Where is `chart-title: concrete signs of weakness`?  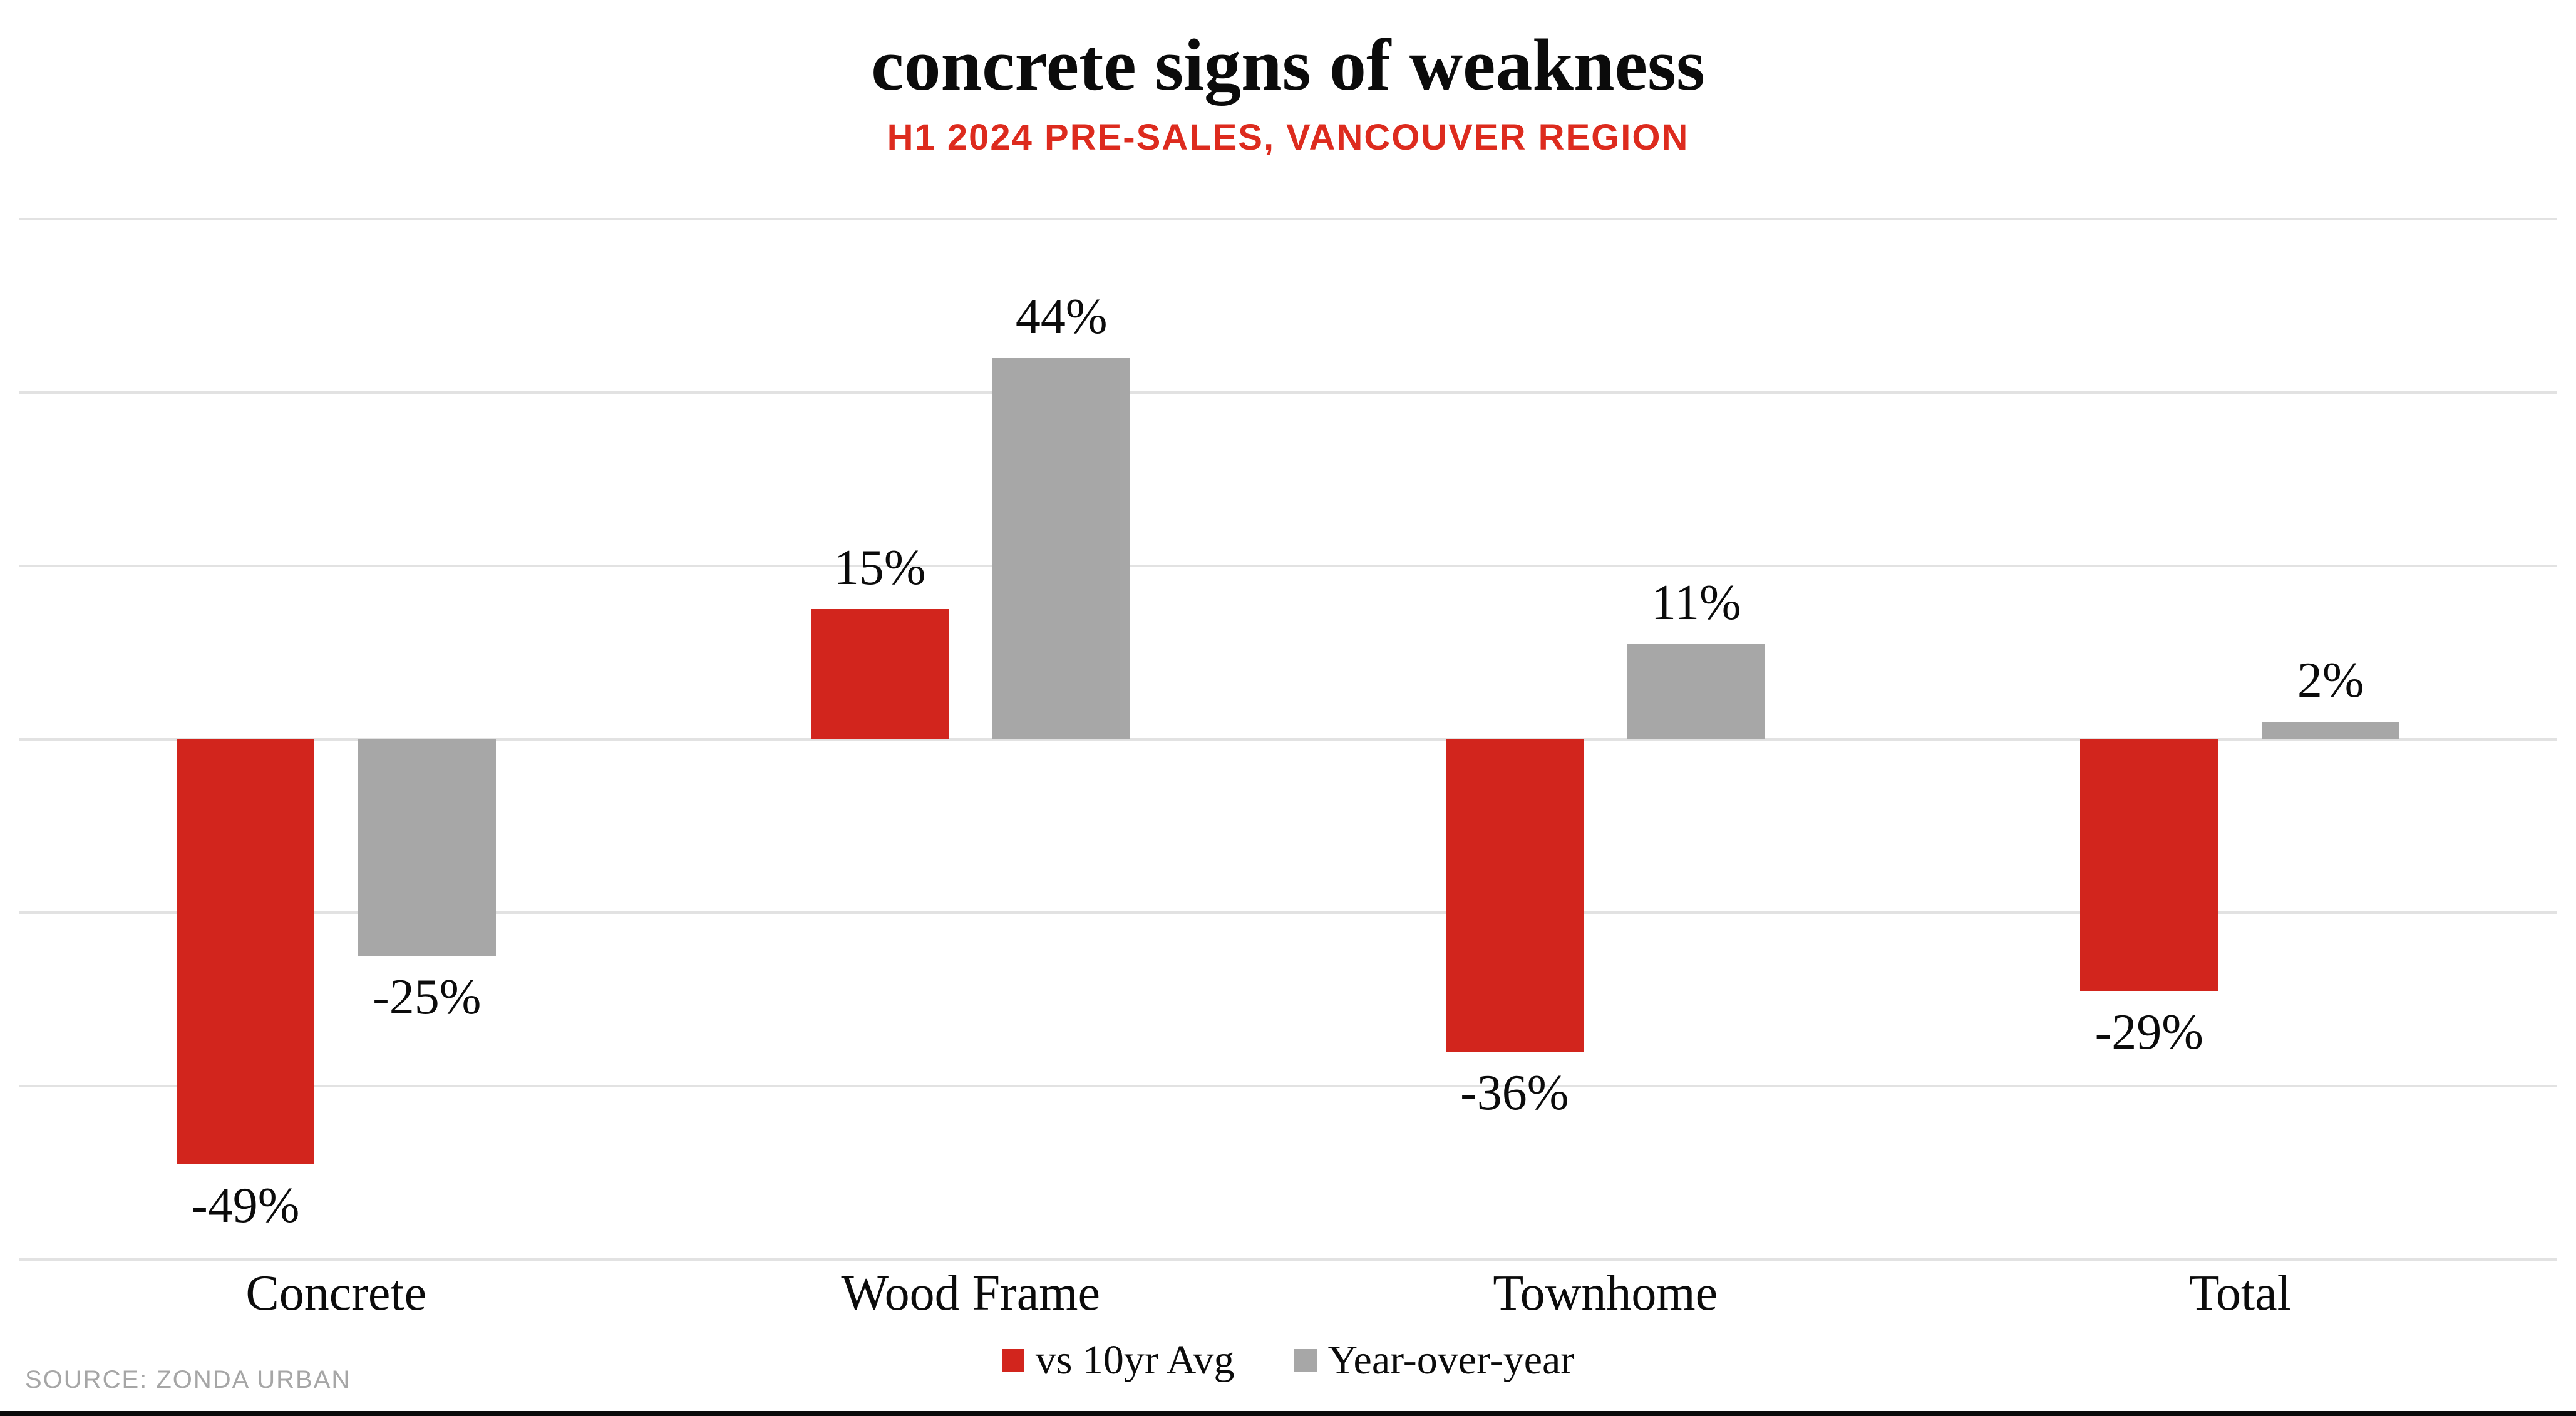 chart-title: concrete signs of weakness is located at coordinates (1288, 65).